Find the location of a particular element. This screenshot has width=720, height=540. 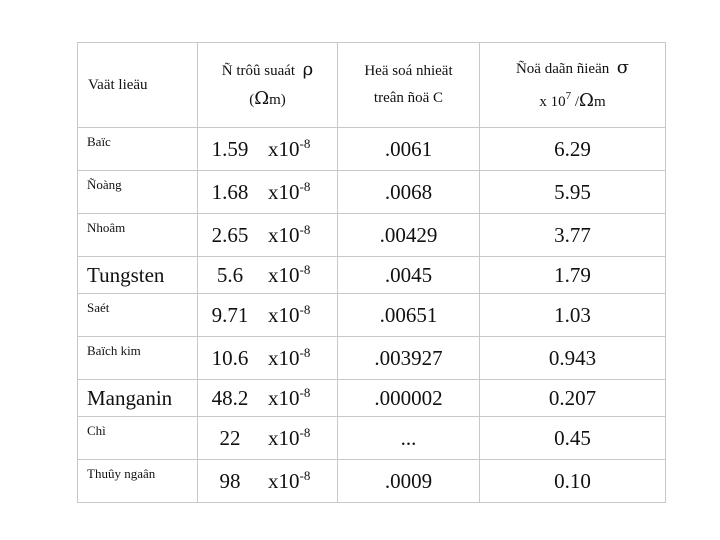

resistivity-cell: 1.59 x10⁻⁸ is located at coordinates (267, 149).